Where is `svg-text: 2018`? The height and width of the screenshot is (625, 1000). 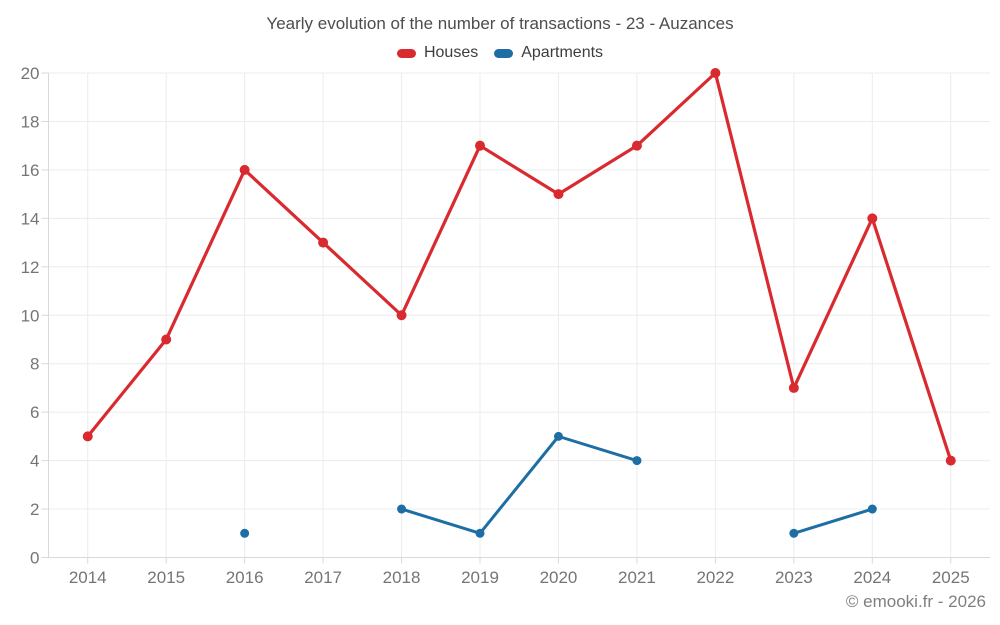
svg-text: 2018 is located at coordinates (402, 577).